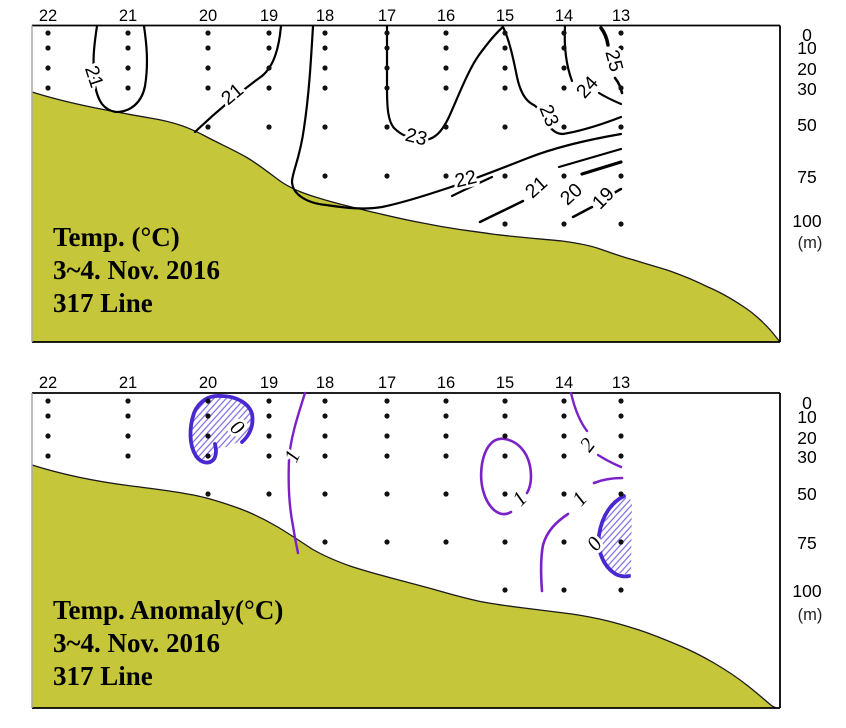 The height and width of the screenshot is (728, 846). What do you see at coordinates (807, 89) in the screenshot?
I see `depth-tick-label: 30` at bounding box center [807, 89].